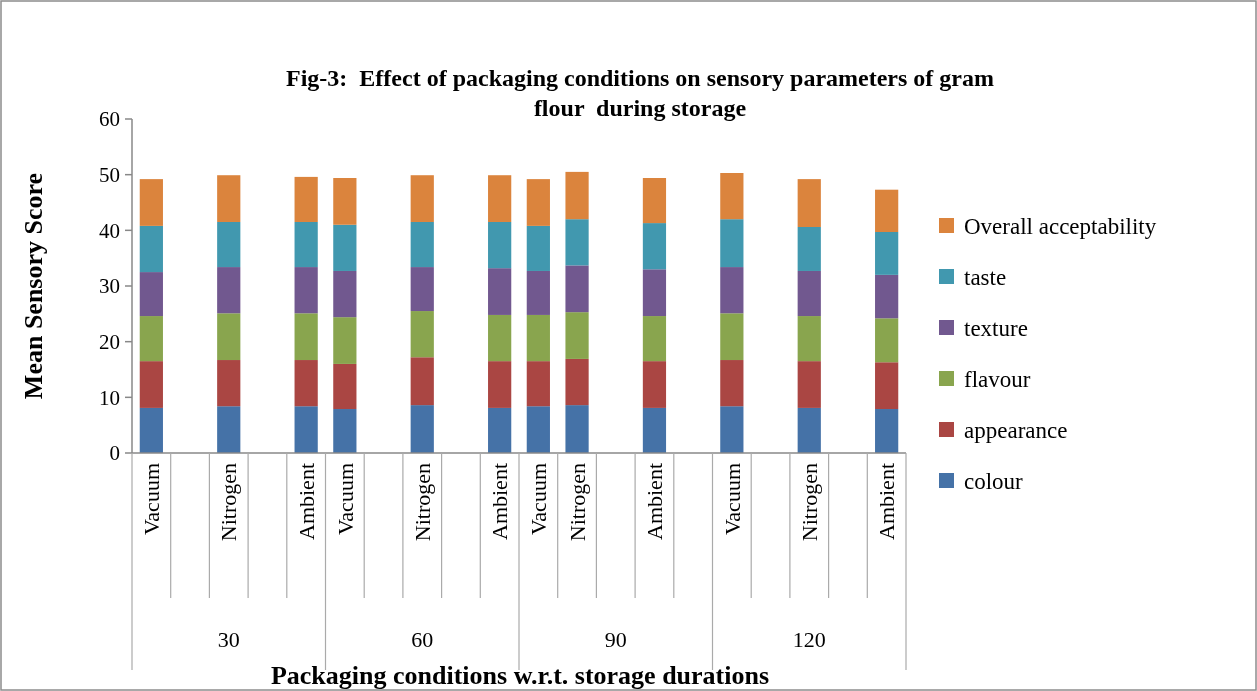  Describe the element at coordinates (33, 286) in the screenshot. I see `y-axis-title: Mean Sensory Score` at that location.